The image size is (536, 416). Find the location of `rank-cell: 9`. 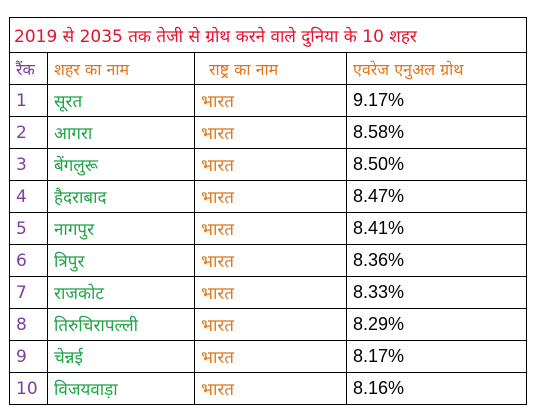

rank-cell: 9 is located at coordinates (28, 356).